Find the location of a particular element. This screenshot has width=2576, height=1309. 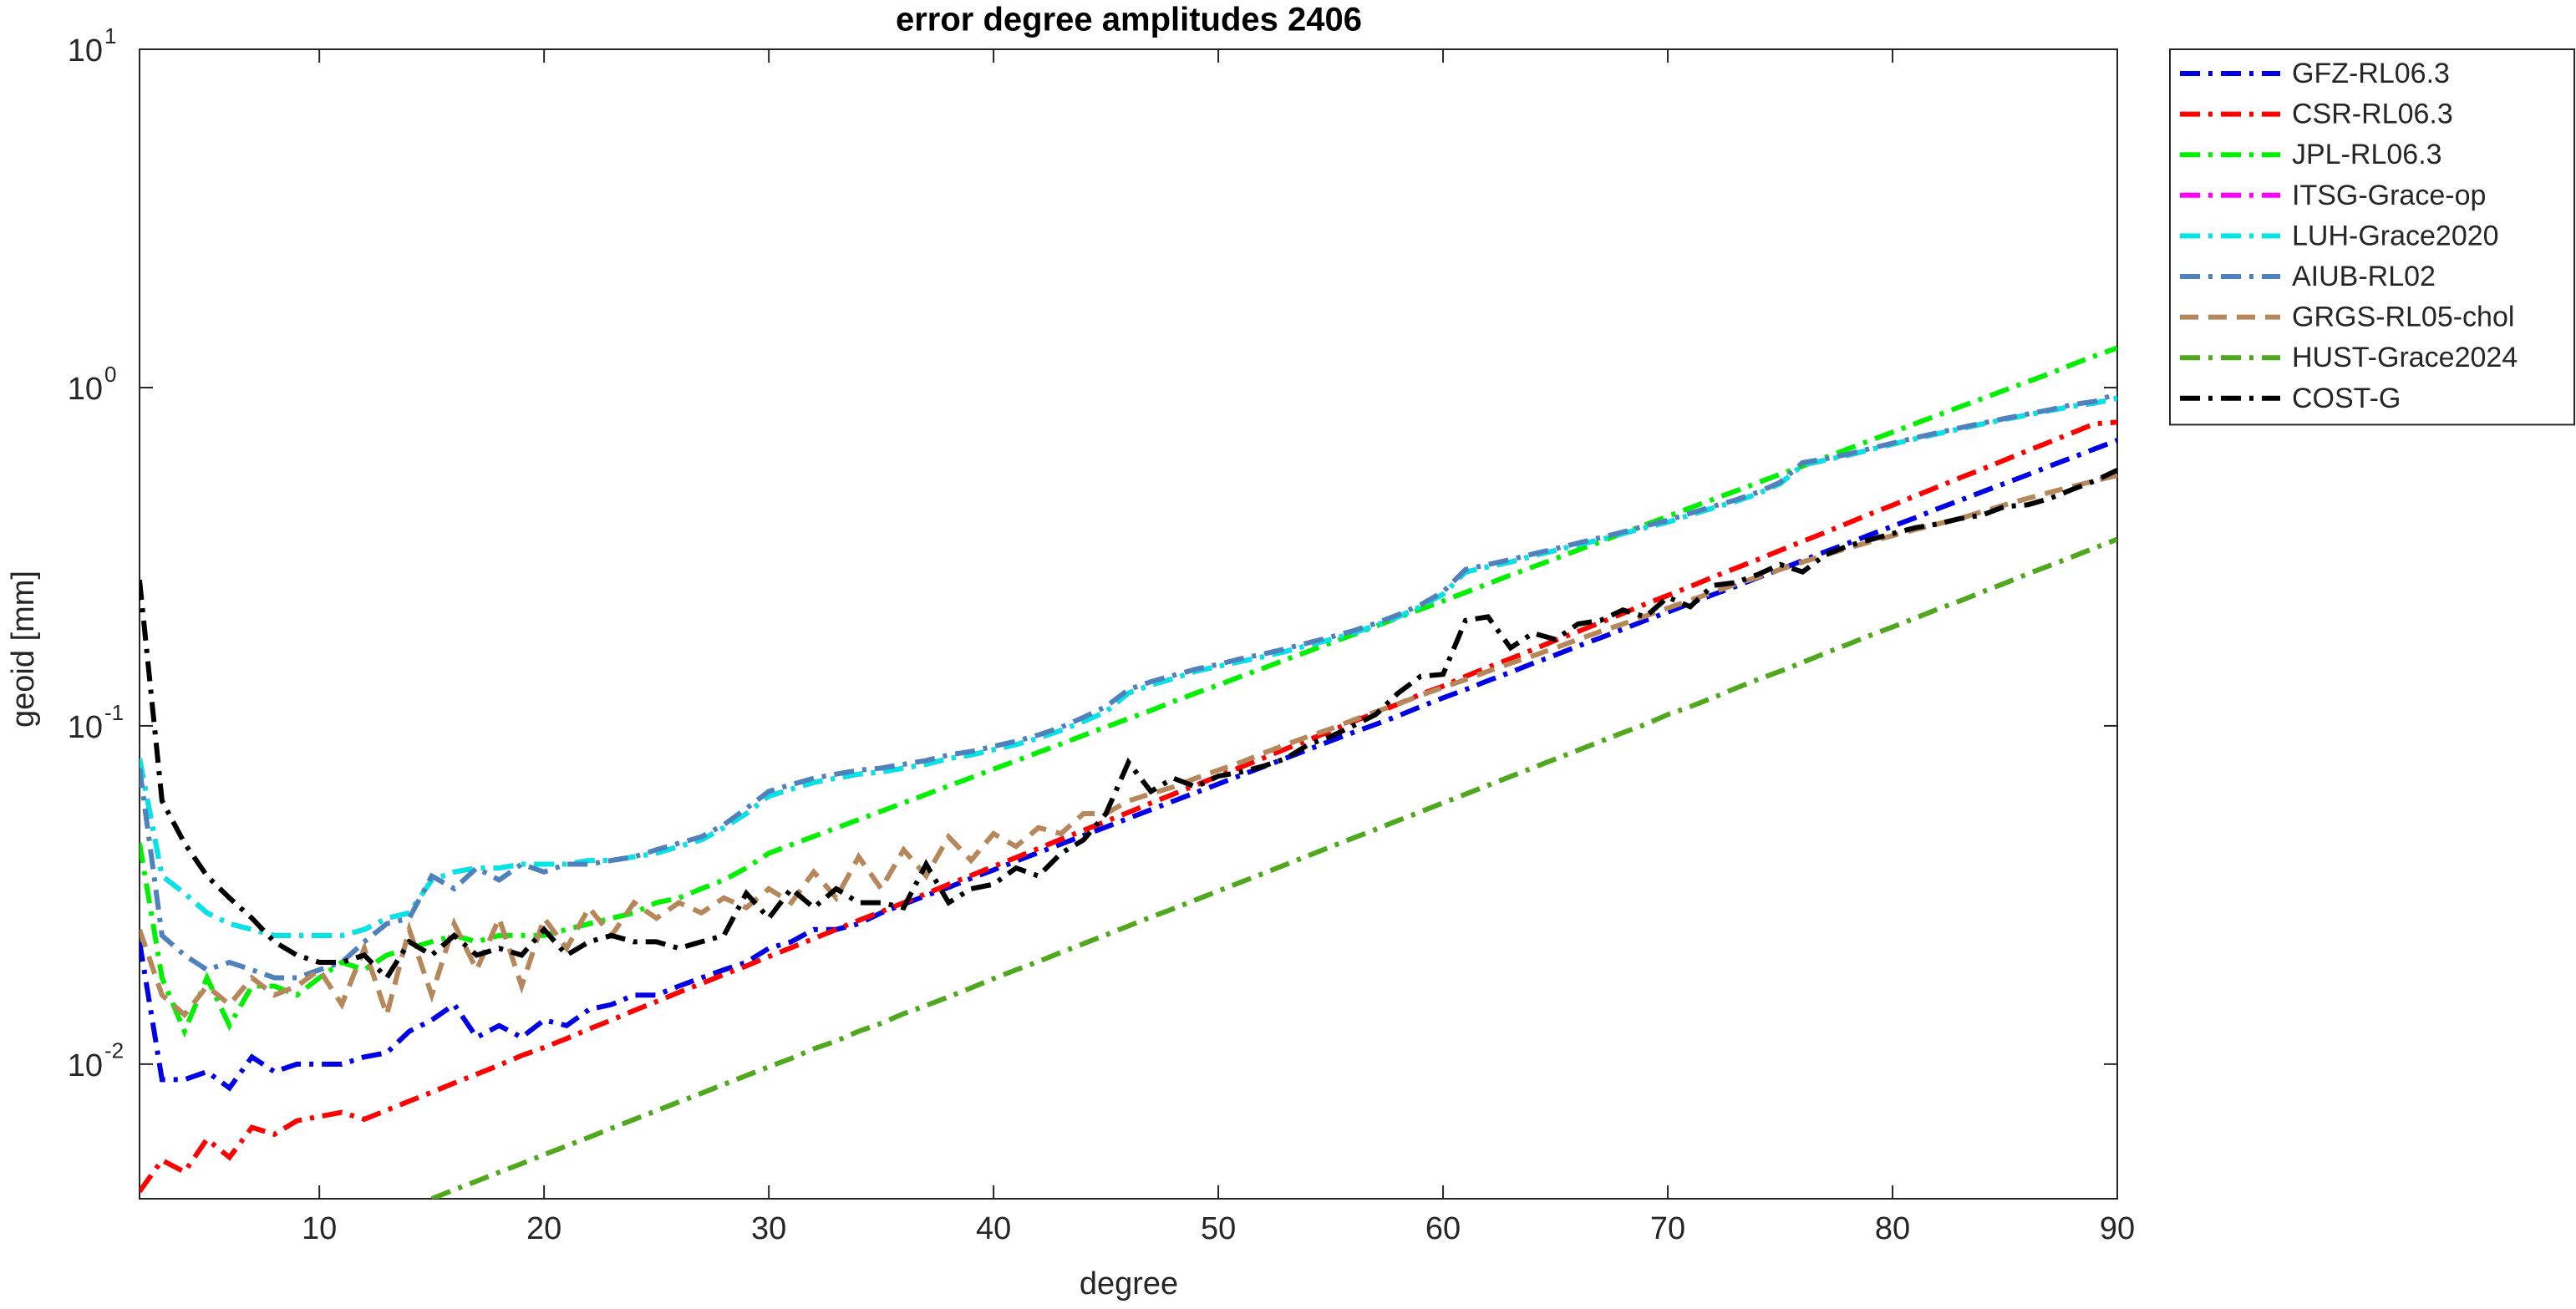

y-tick-exponent: 0 is located at coordinates (110, 374).